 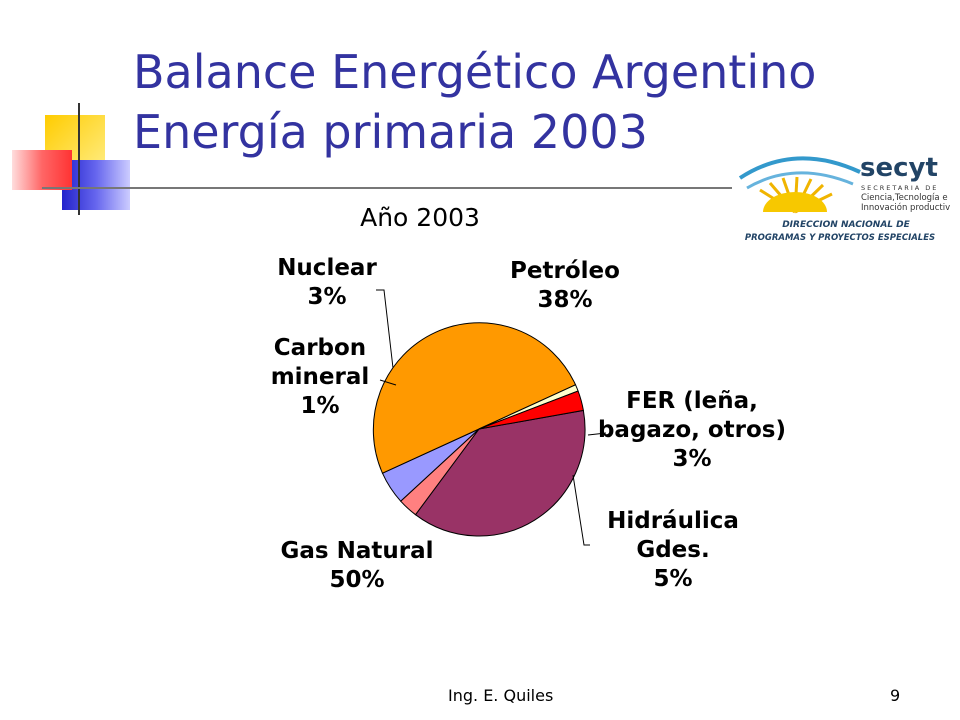 I want to click on logo-dept-line1: DIRECCION NACIONAL DE, so click(x=846, y=225).